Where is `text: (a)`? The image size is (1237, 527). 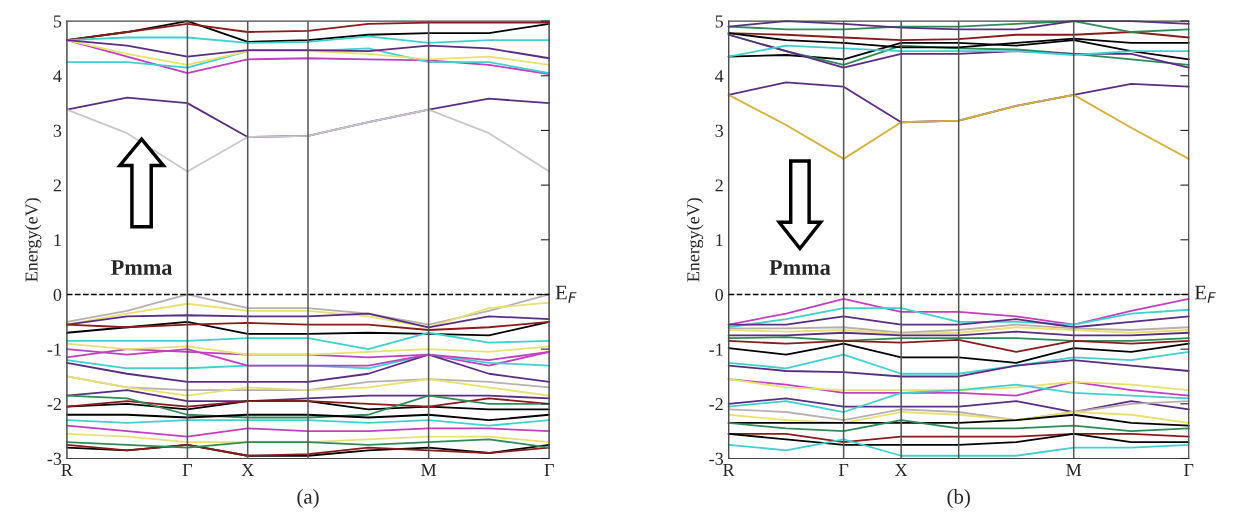
text: (a) is located at coordinates (308, 498).